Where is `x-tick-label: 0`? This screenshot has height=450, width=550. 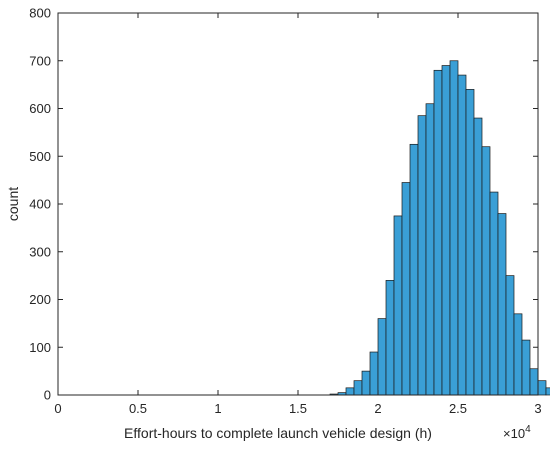
x-tick-label: 0 is located at coordinates (57, 408).